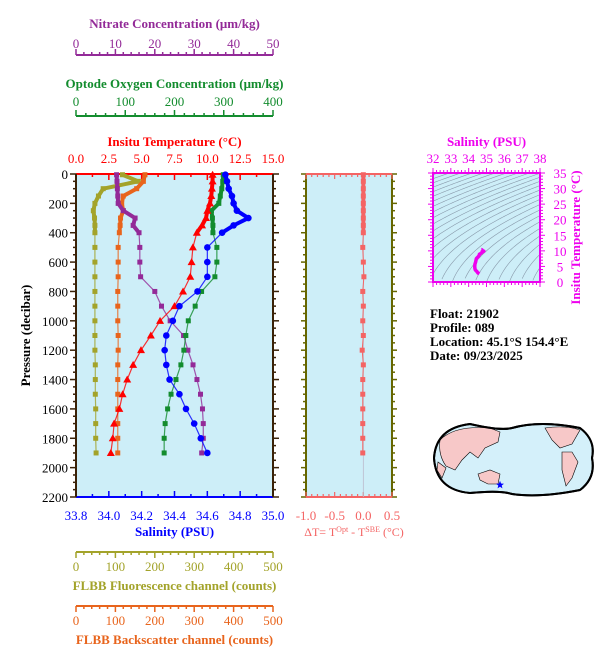  Describe the element at coordinates (174, 531) in the screenshot. I see `salinity-axis-title: Salinity (PSU)` at that location.